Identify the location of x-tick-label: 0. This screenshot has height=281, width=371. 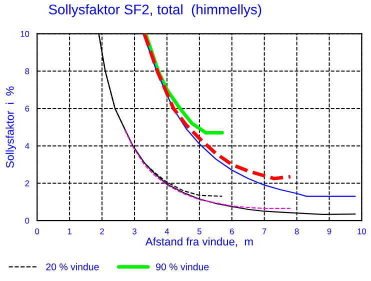
(37, 231).